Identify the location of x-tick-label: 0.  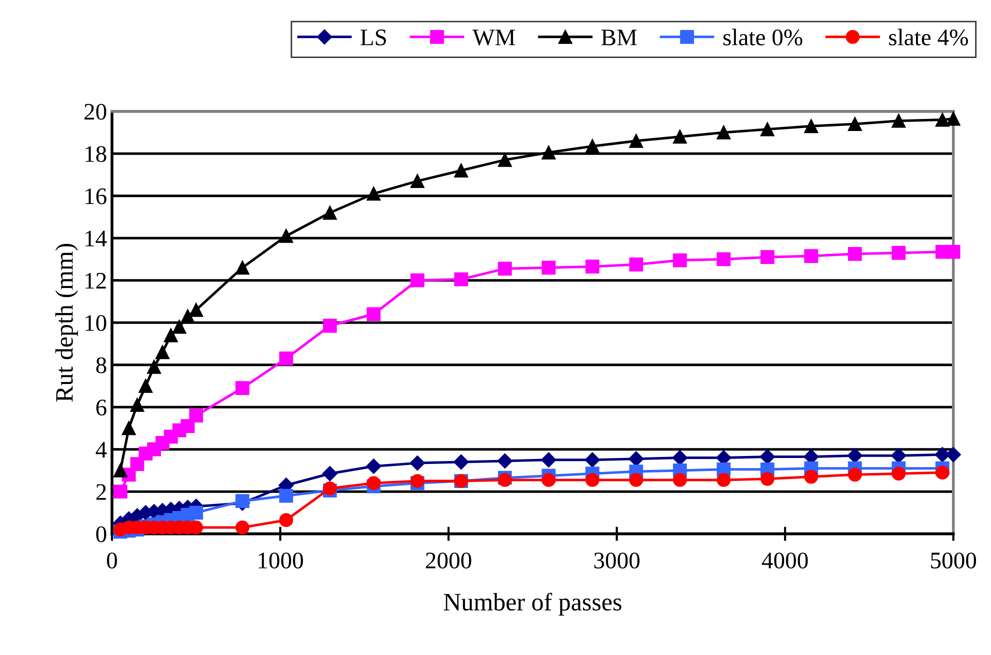
(111, 560).